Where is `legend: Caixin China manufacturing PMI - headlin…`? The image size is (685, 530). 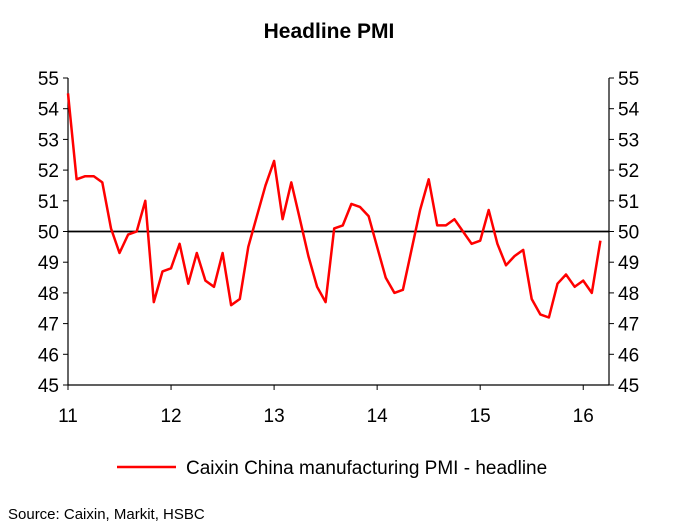 legend: Caixin China manufacturing PMI - headlin… is located at coordinates (332, 468).